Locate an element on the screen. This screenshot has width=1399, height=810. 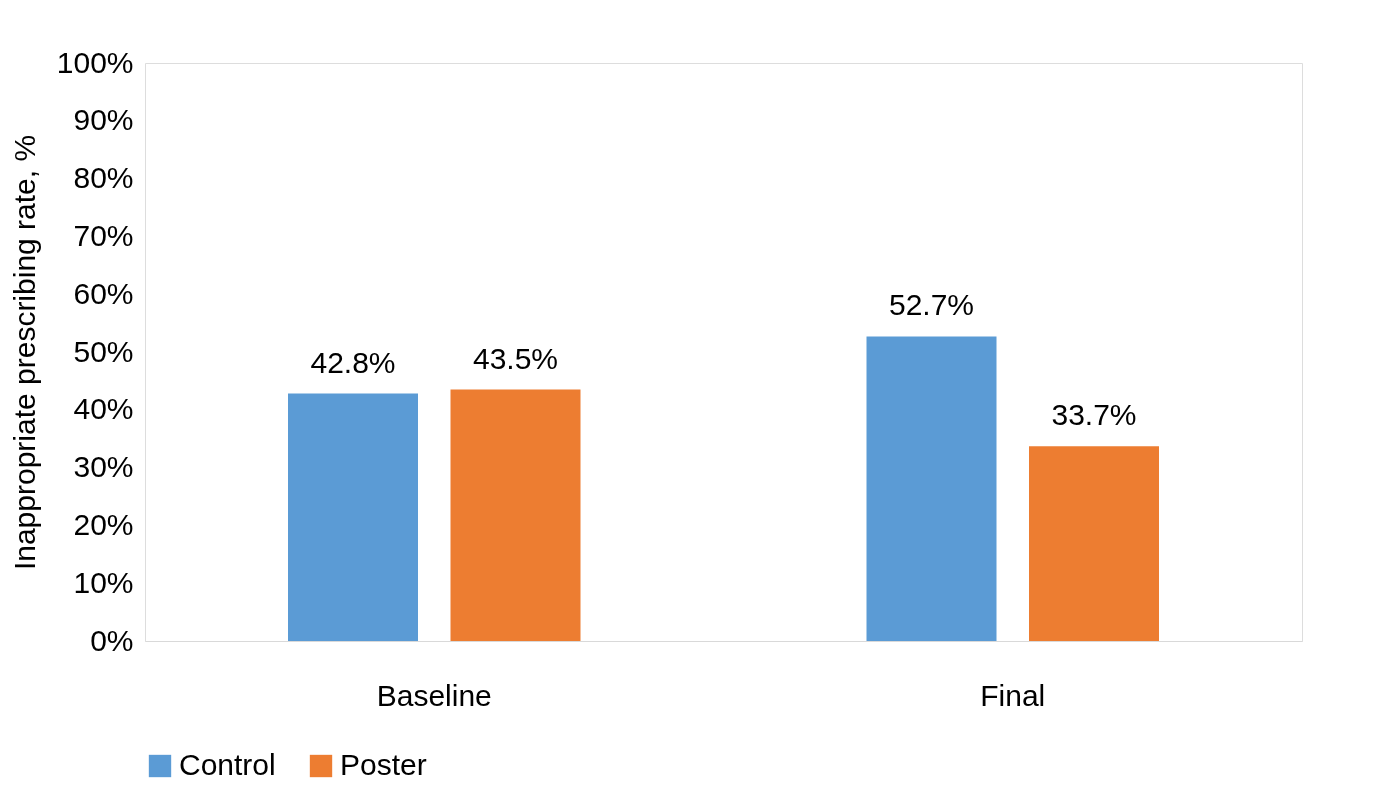
y-tick-label: 90% is located at coordinates (103, 120).